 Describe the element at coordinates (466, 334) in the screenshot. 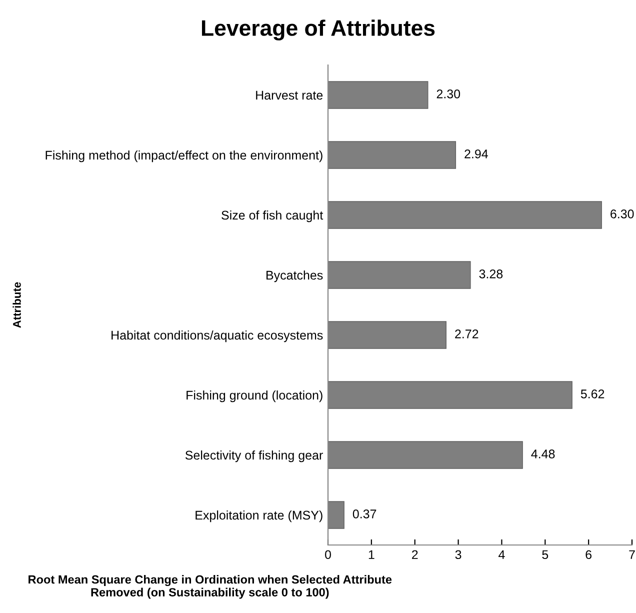

I see `data-label: 2.72` at that location.